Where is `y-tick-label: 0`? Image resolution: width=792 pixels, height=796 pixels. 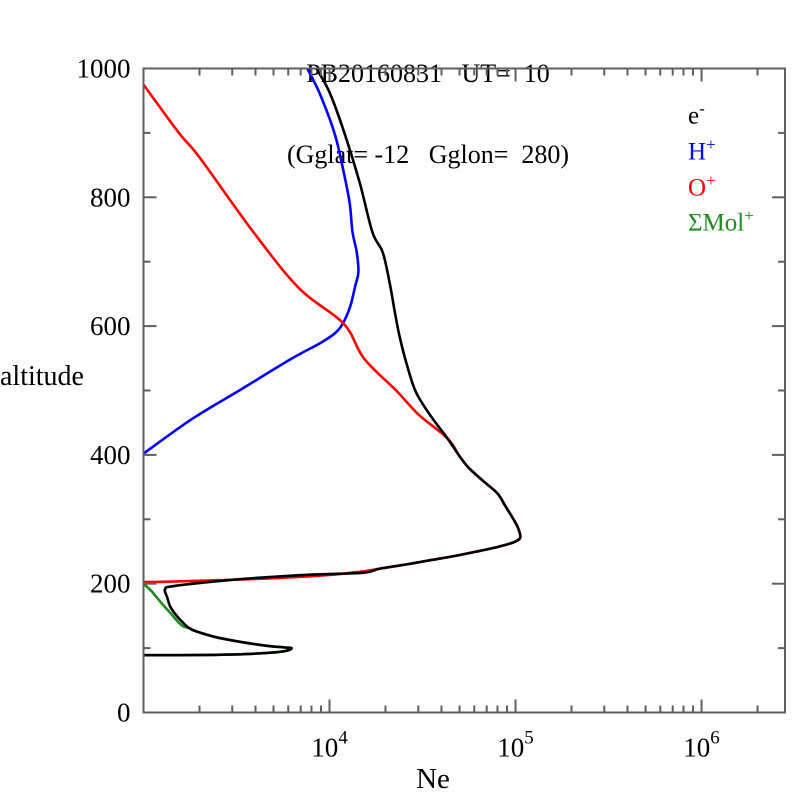
y-tick-label: 0 is located at coordinates (124, 713).